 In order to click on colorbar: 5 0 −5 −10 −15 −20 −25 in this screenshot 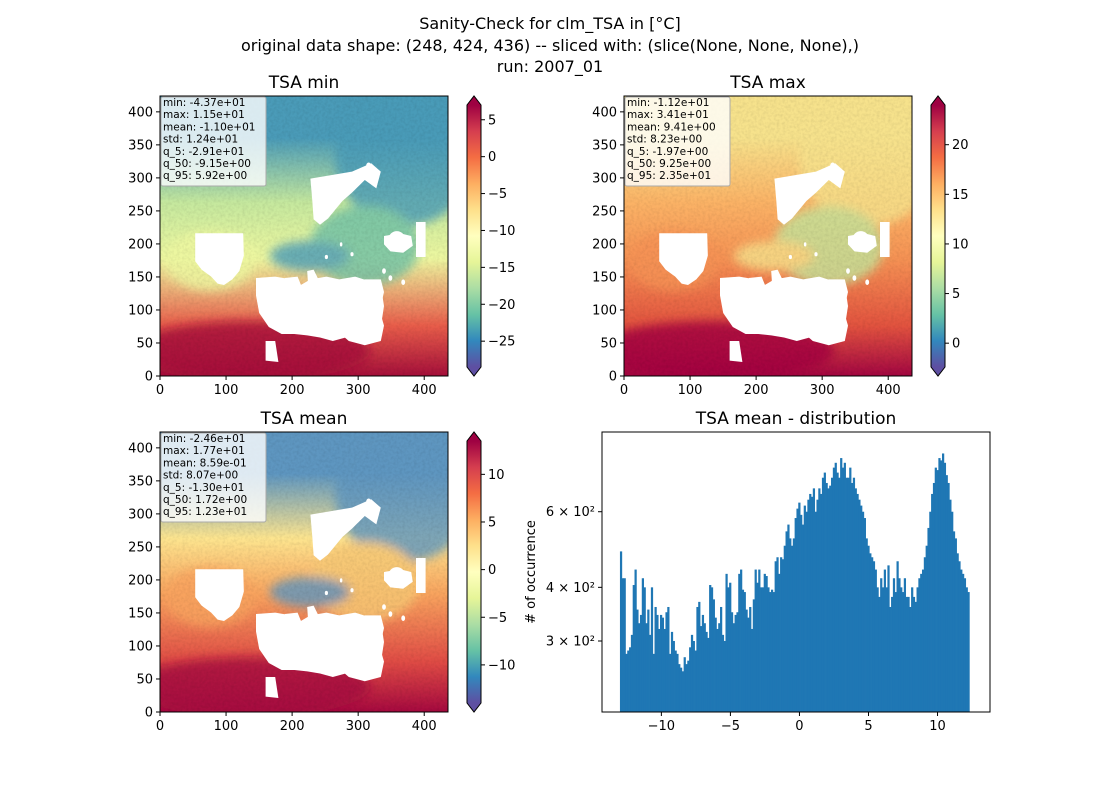, I will do `click(490, 236)`.